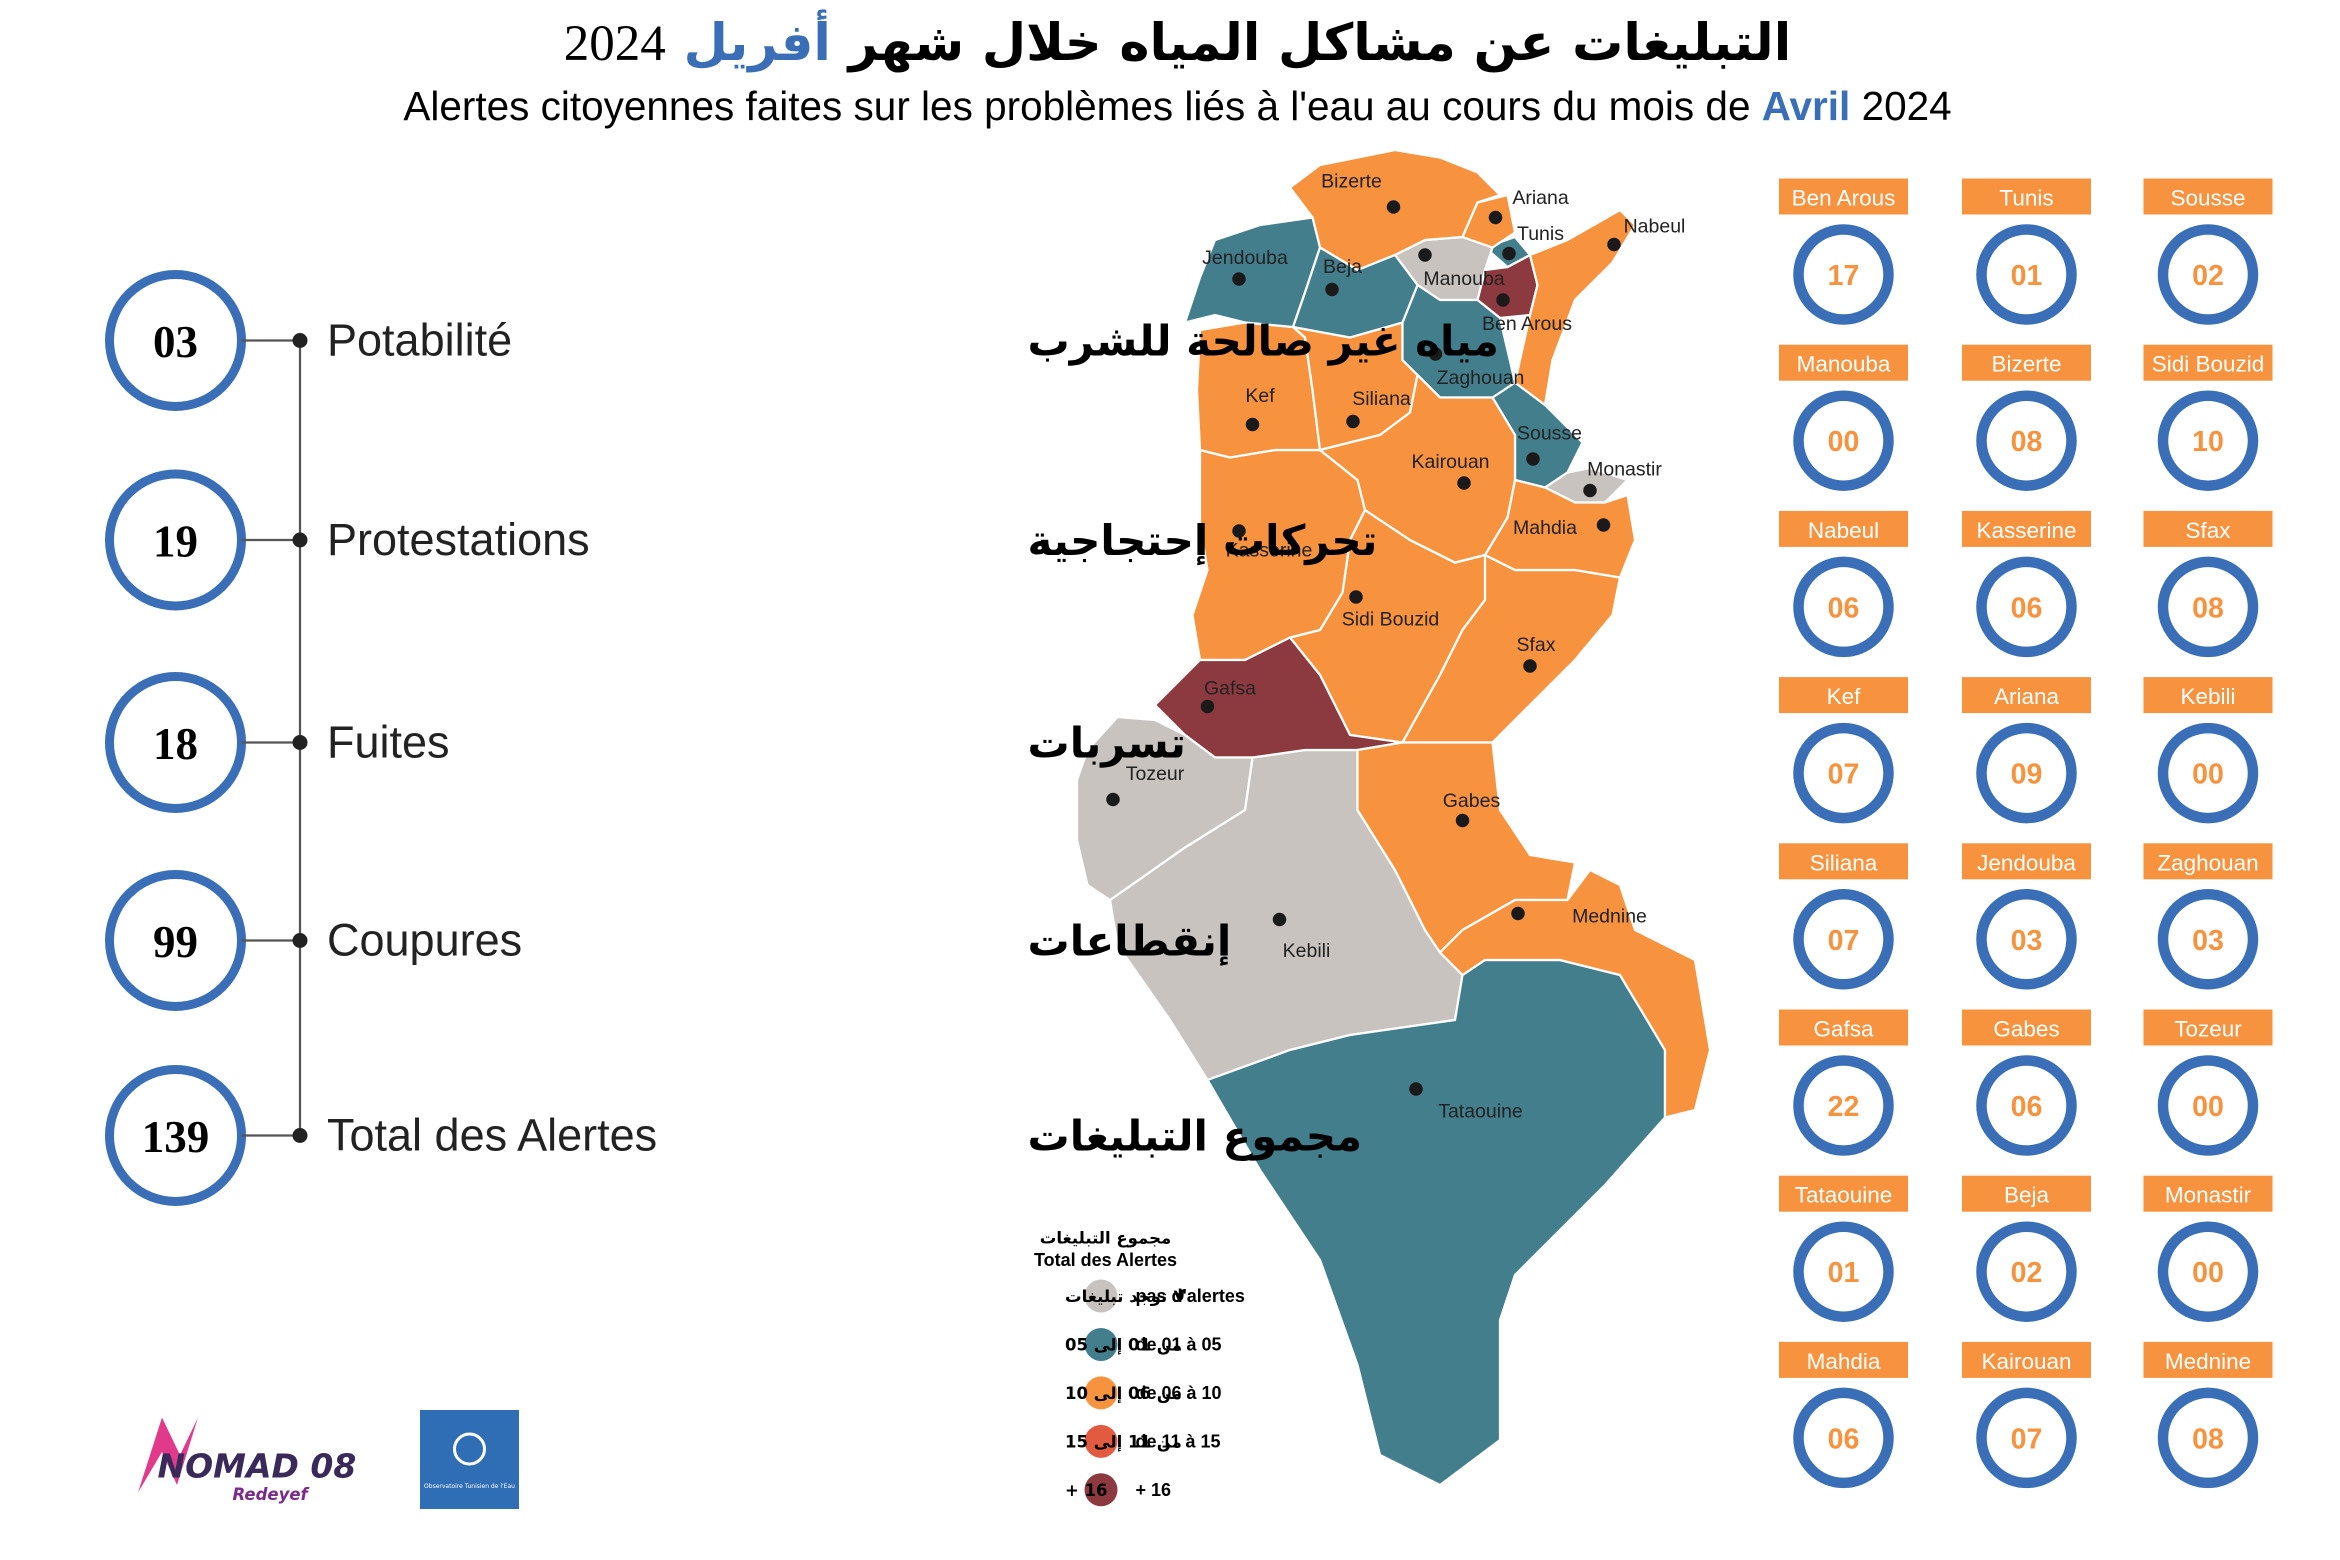 Image resolution: width=2340 pixels, height=1560 pixels. I want to click on city-label: Mednine, so click(1609, 917).